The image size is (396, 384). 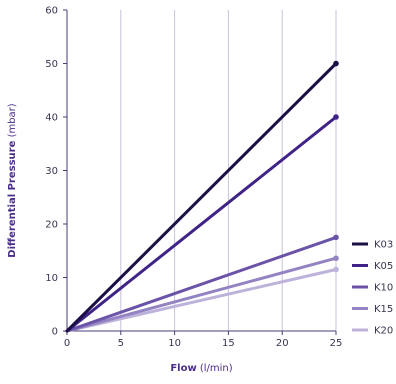 What do you see at coordinates (51, 118) in the screenshot?
I see `y-tick-label: 40` at bounding box center [51, 118].